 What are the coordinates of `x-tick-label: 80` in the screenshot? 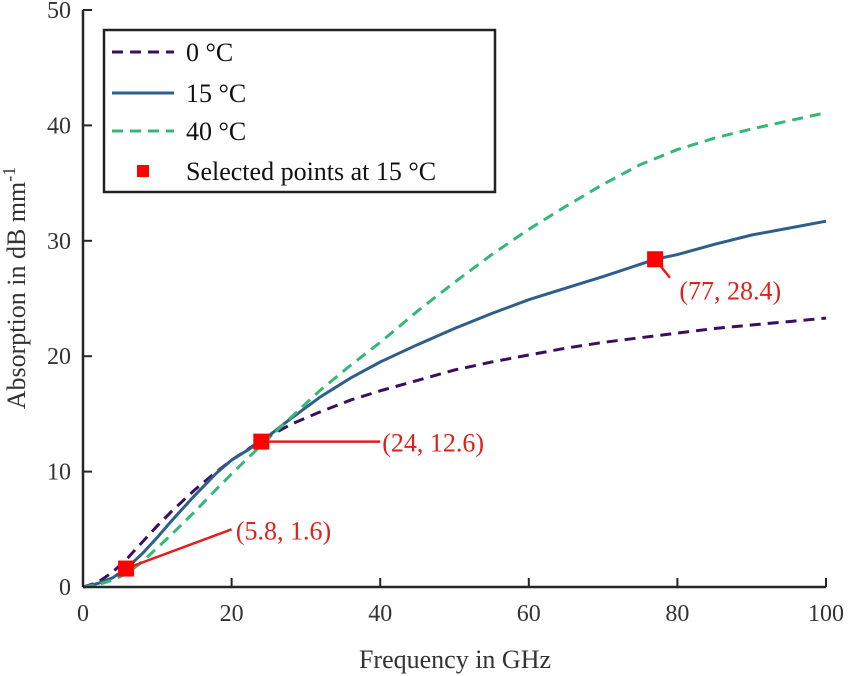 It's located at (677, 614).